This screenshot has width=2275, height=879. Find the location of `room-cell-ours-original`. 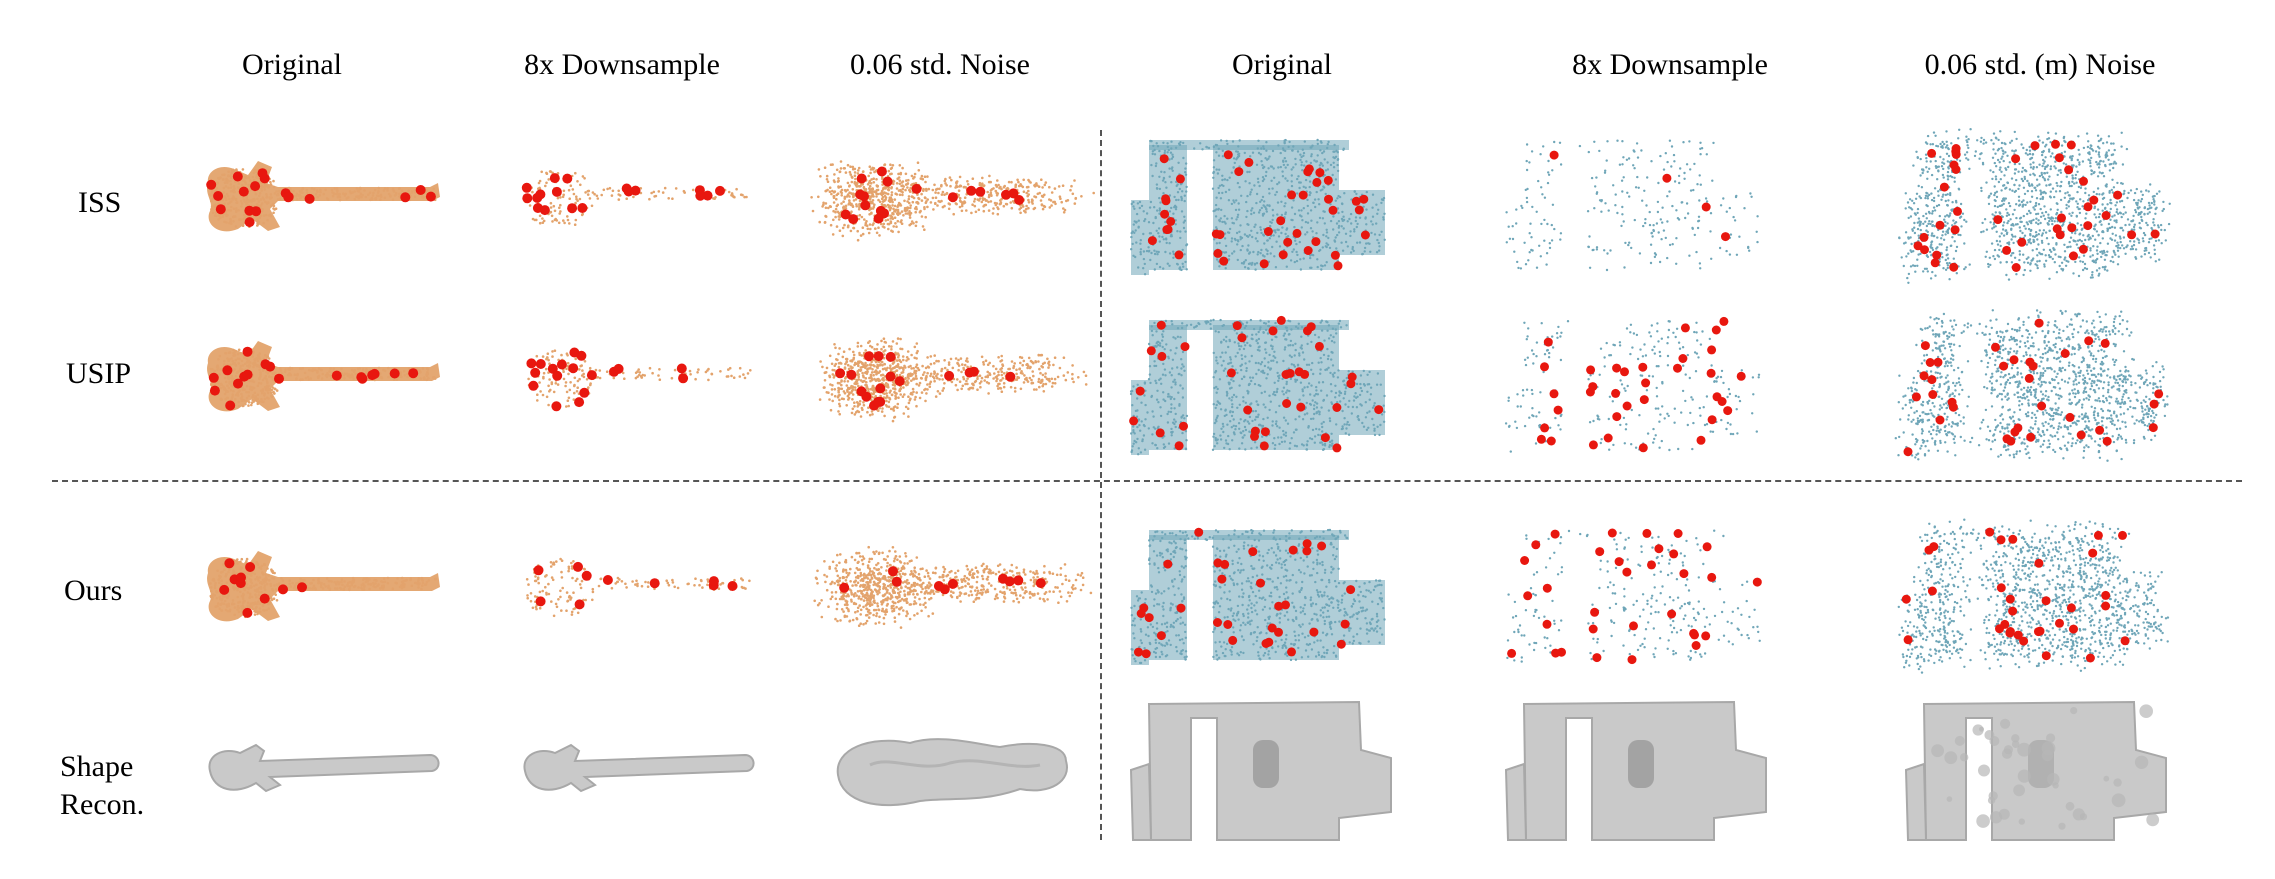

room-cell-ours-original is located at coordinates (1265, 597).